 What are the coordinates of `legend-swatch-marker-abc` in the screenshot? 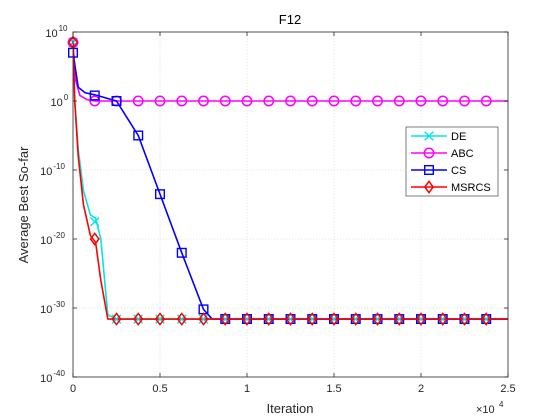 It's located at (429, 153).